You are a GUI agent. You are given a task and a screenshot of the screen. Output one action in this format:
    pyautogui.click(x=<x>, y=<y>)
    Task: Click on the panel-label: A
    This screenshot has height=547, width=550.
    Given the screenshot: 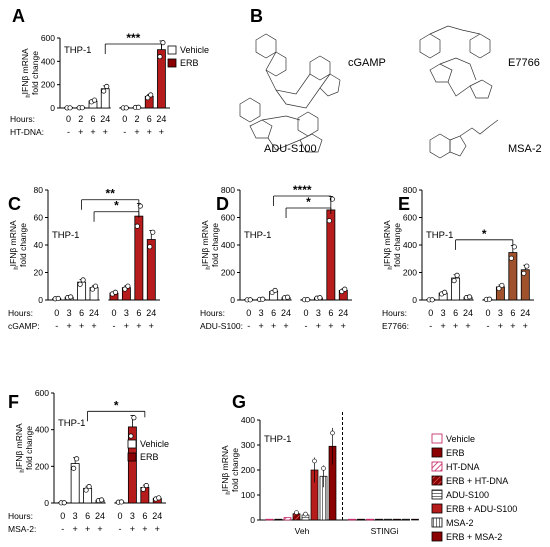 What is the action you would take?
    pyautogui.click(x=18, y=16)
    